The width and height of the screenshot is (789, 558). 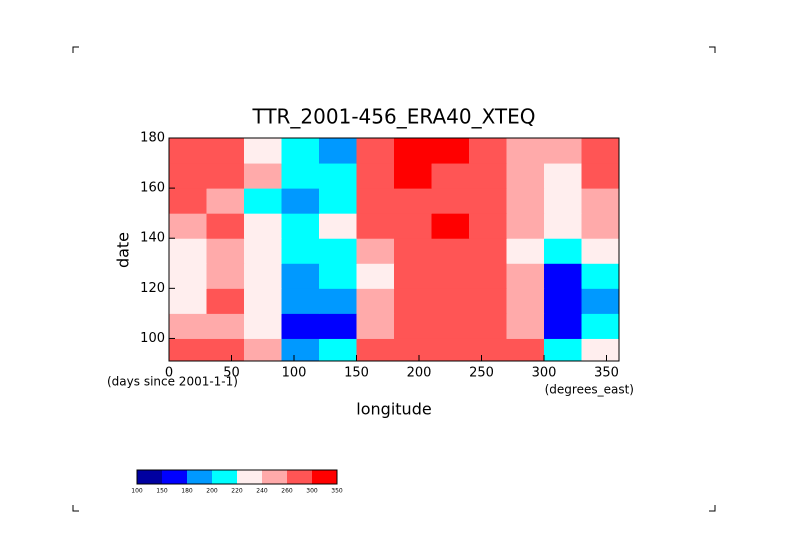 What do you see at coordinates (152, 188) in the screenshot?
I see `y-tick-label: 160` at bounding box center [152, 188].